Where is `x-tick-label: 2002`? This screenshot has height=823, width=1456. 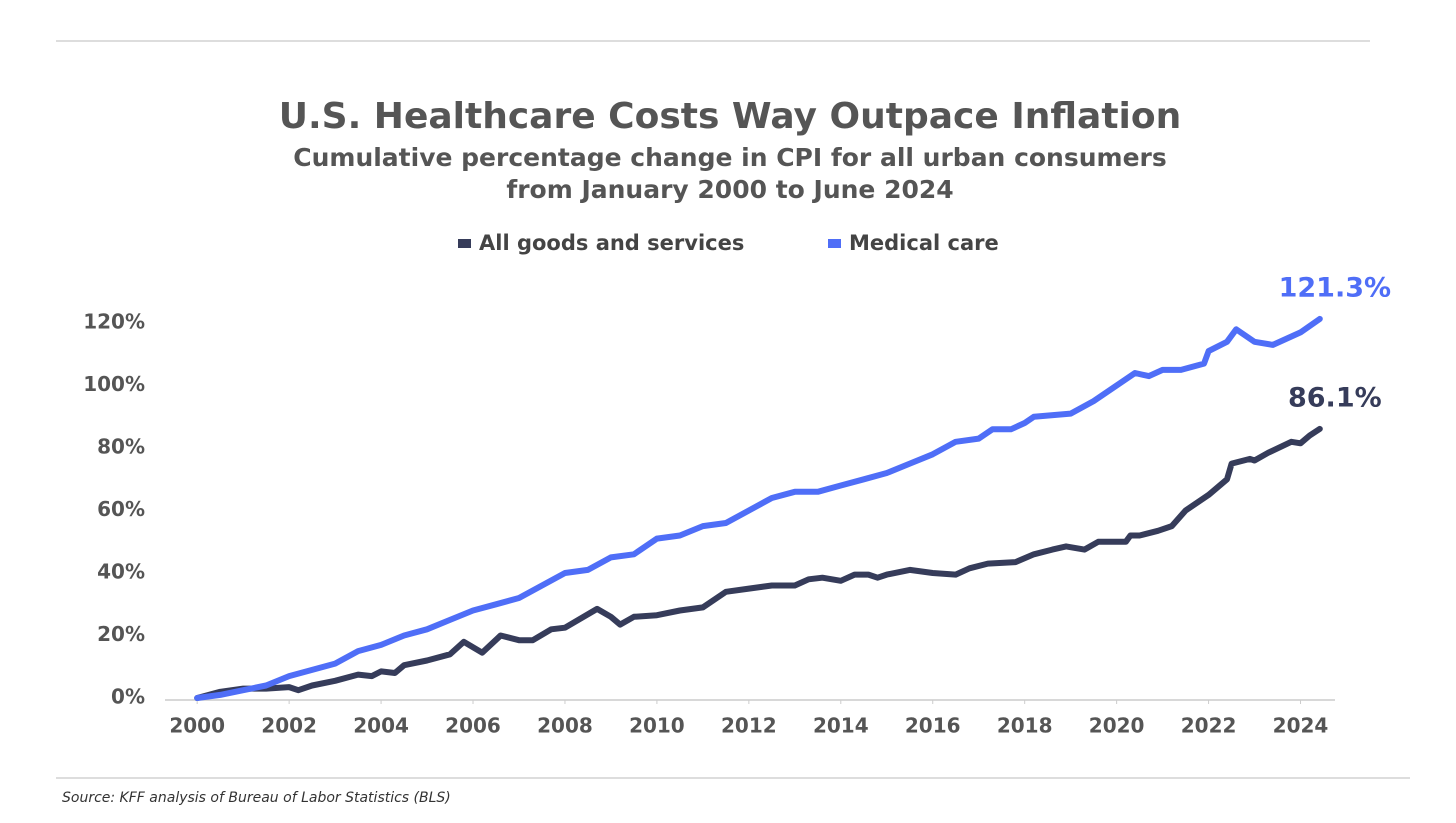
x-tick-label: 2002 is located at coordinates (289, 726).